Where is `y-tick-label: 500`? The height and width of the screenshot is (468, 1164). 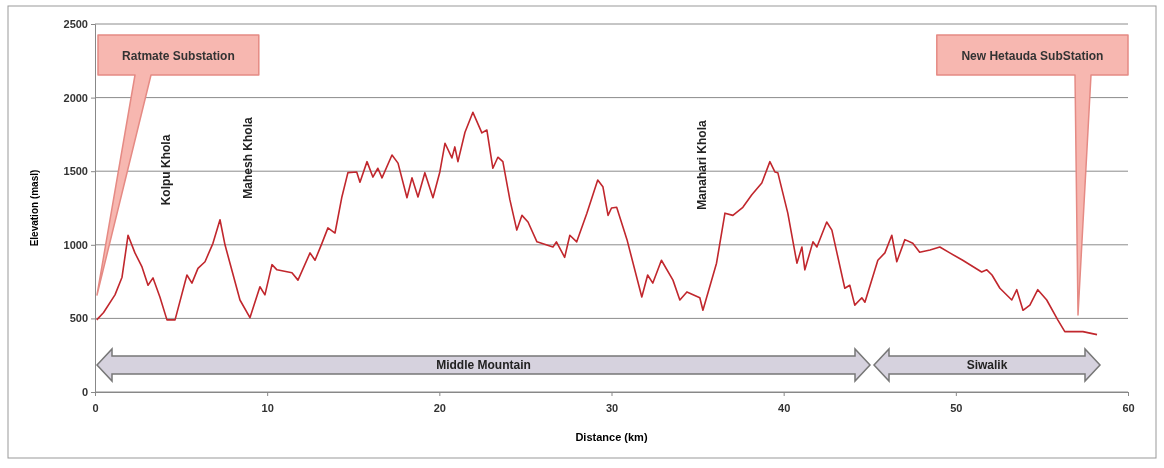 y-tick-label: 500 is located at coordinates (78, 318).